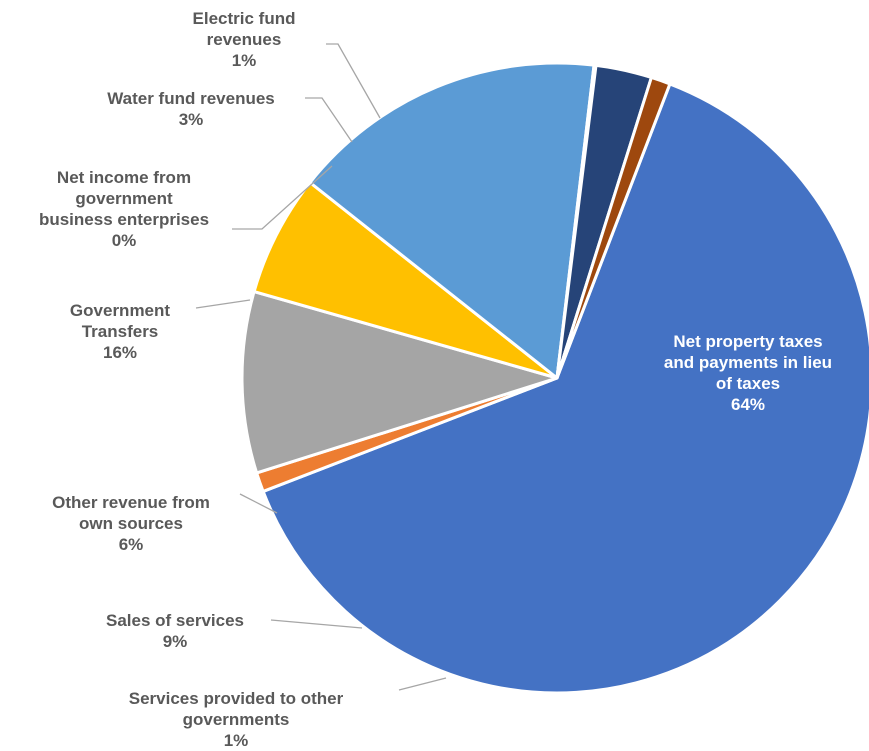 The image size is (869, 751). Describe the element at coordinates (175, 620) in the screenshot. I see `slice-label: Sales of services` at that location.